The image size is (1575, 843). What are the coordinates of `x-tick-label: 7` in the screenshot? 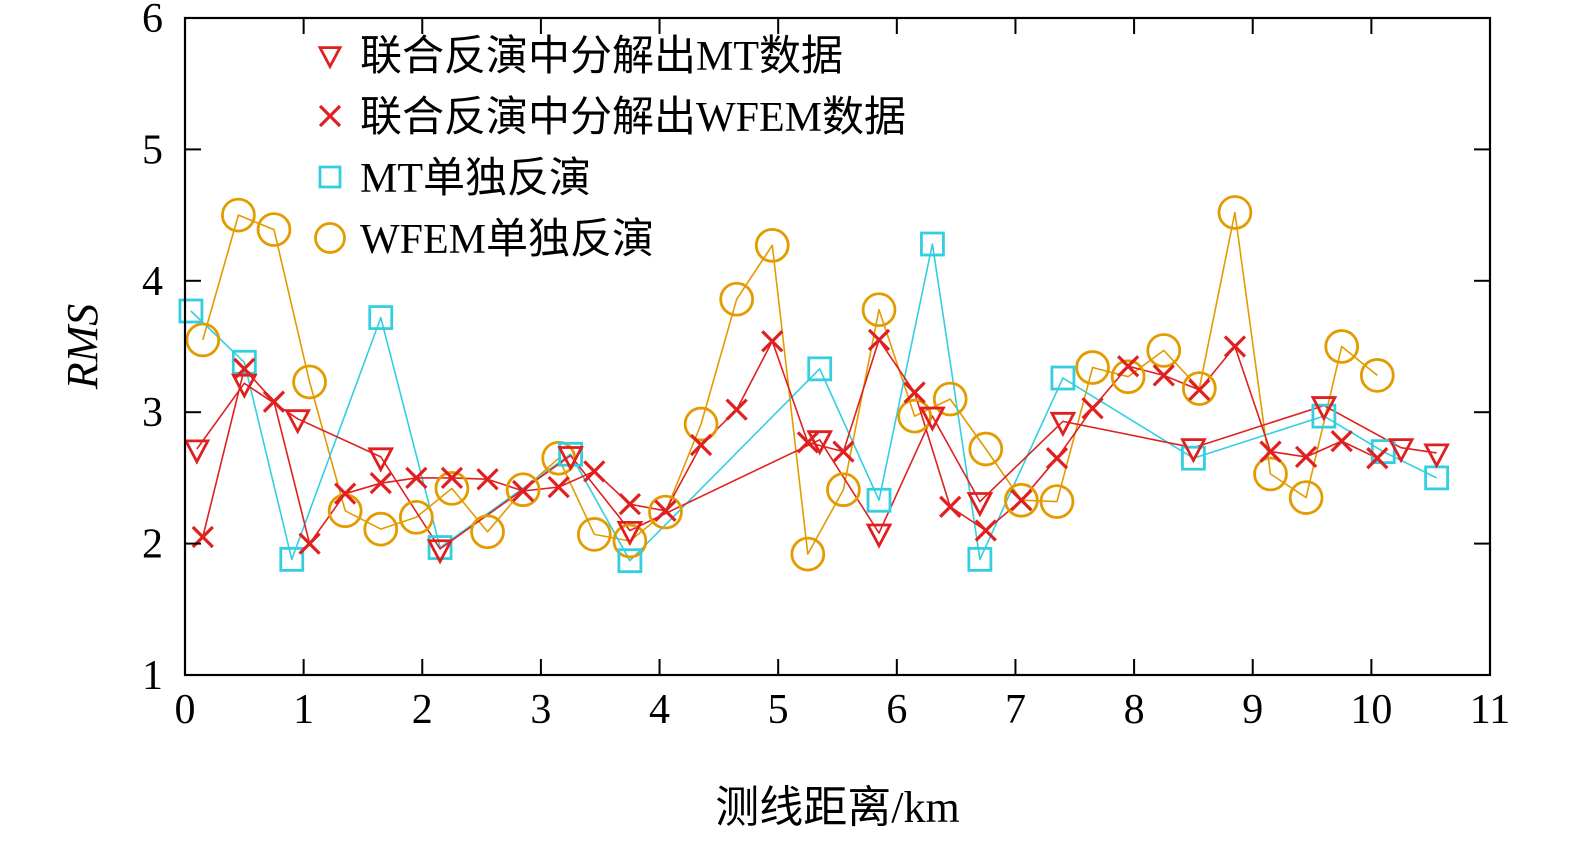 It's located at (1015, 710).